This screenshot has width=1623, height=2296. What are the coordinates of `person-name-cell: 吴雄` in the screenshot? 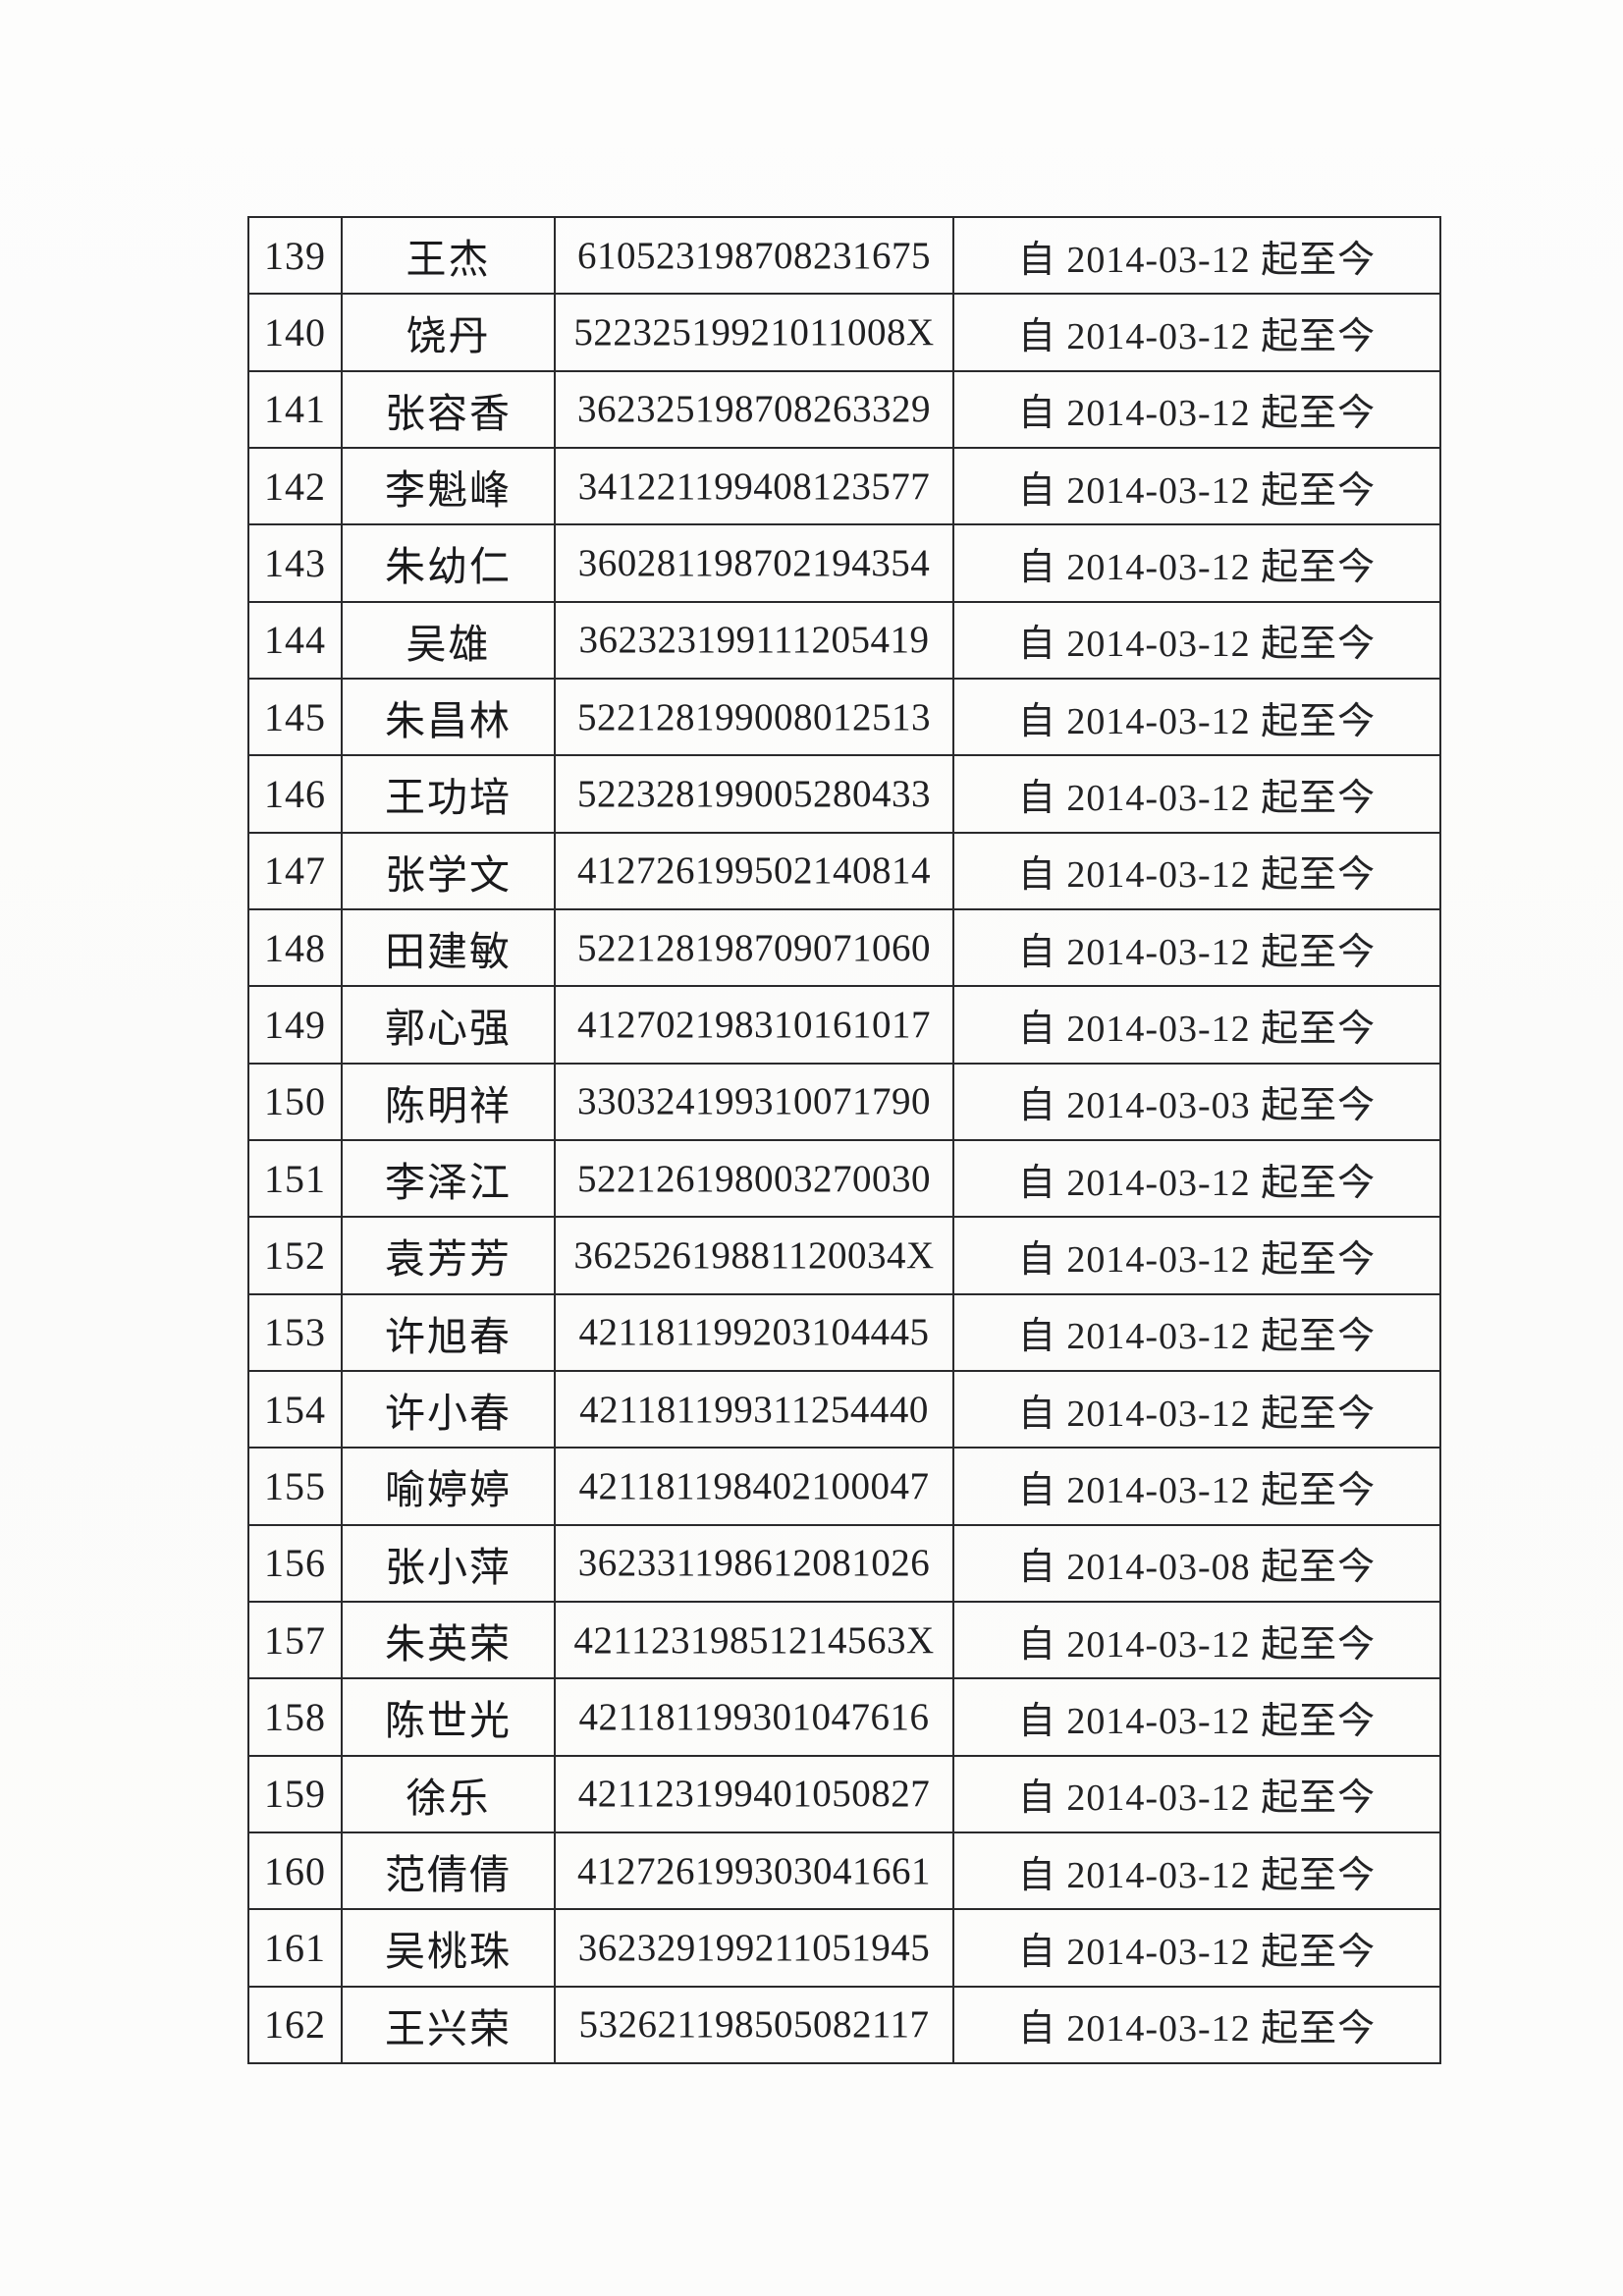 It's located at (448, 640).